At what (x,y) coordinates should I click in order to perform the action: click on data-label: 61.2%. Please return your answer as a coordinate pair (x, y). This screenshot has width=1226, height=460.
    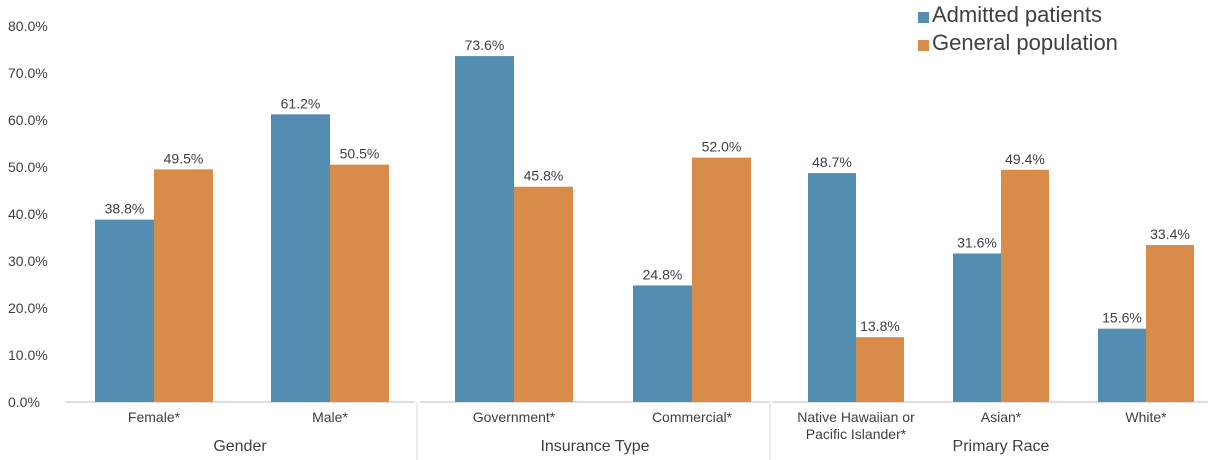
    Looking at the image, I should click on (301, 103).